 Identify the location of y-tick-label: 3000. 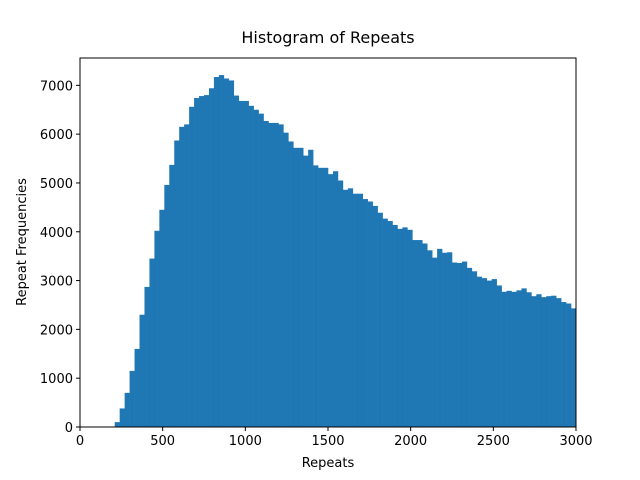
(56, 282).